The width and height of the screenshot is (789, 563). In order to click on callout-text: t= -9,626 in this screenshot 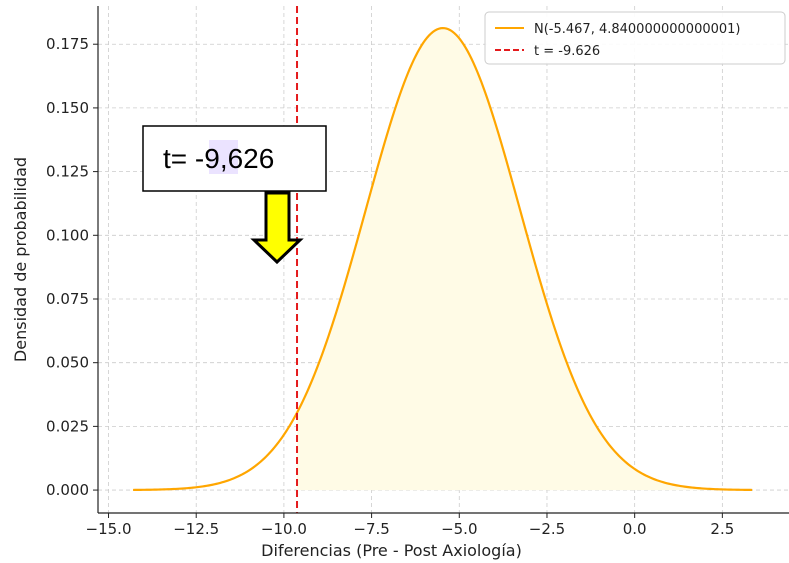, I will do `click(218, 158)`.